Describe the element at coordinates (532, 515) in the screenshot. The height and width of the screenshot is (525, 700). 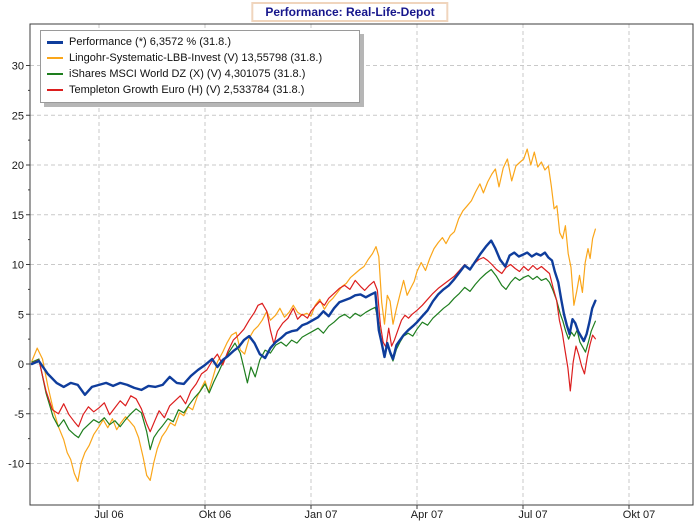
I see `x-tick-label: Jul 07` at that location.